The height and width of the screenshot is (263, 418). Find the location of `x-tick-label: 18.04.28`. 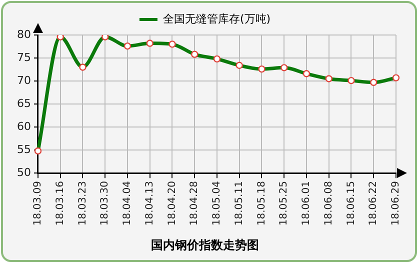

x-tick-label: 18.04.28 is located at coordinates (194, 203).